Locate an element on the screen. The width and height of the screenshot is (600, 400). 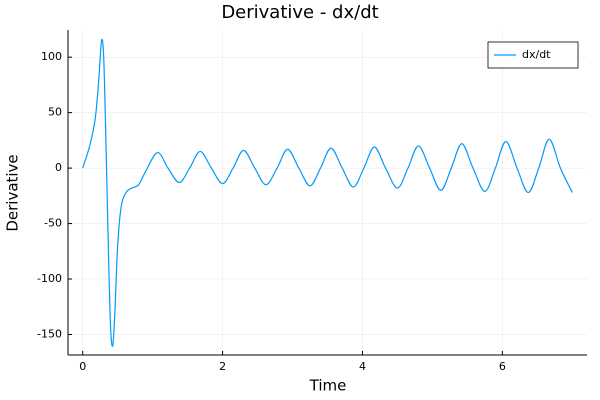
x-tick-label: 4 is located at coordinates (362, 366).